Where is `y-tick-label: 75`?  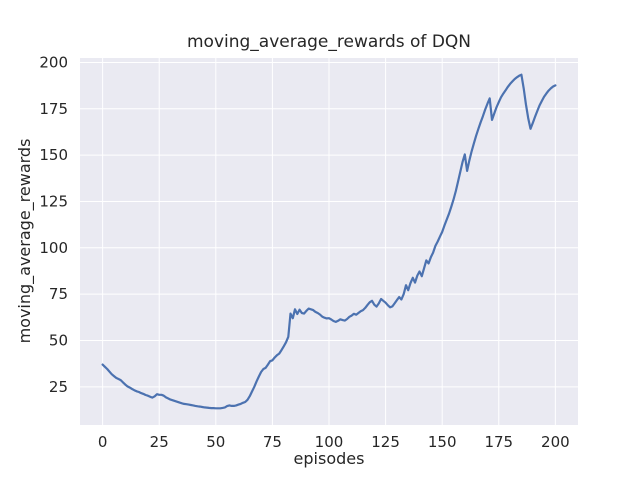 y-tick-label: 75 is located at coordinates (58, 294).